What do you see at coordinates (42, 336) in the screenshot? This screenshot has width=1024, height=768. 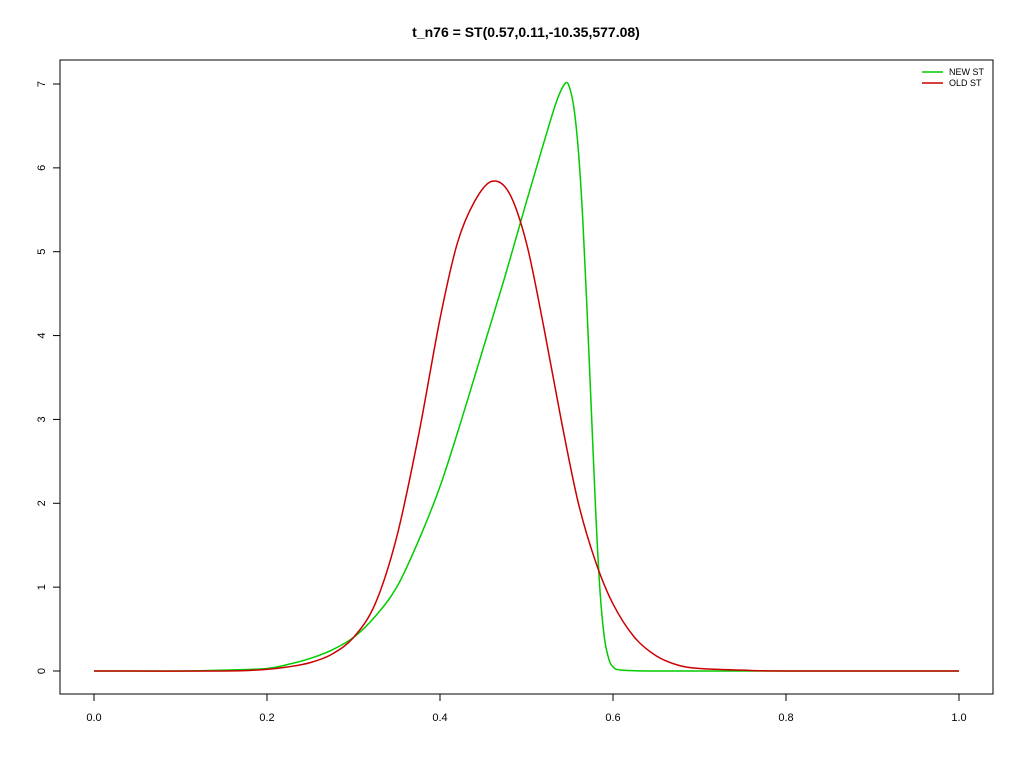 I see `y-tick-label: 4` at bounding box center [42, 336].